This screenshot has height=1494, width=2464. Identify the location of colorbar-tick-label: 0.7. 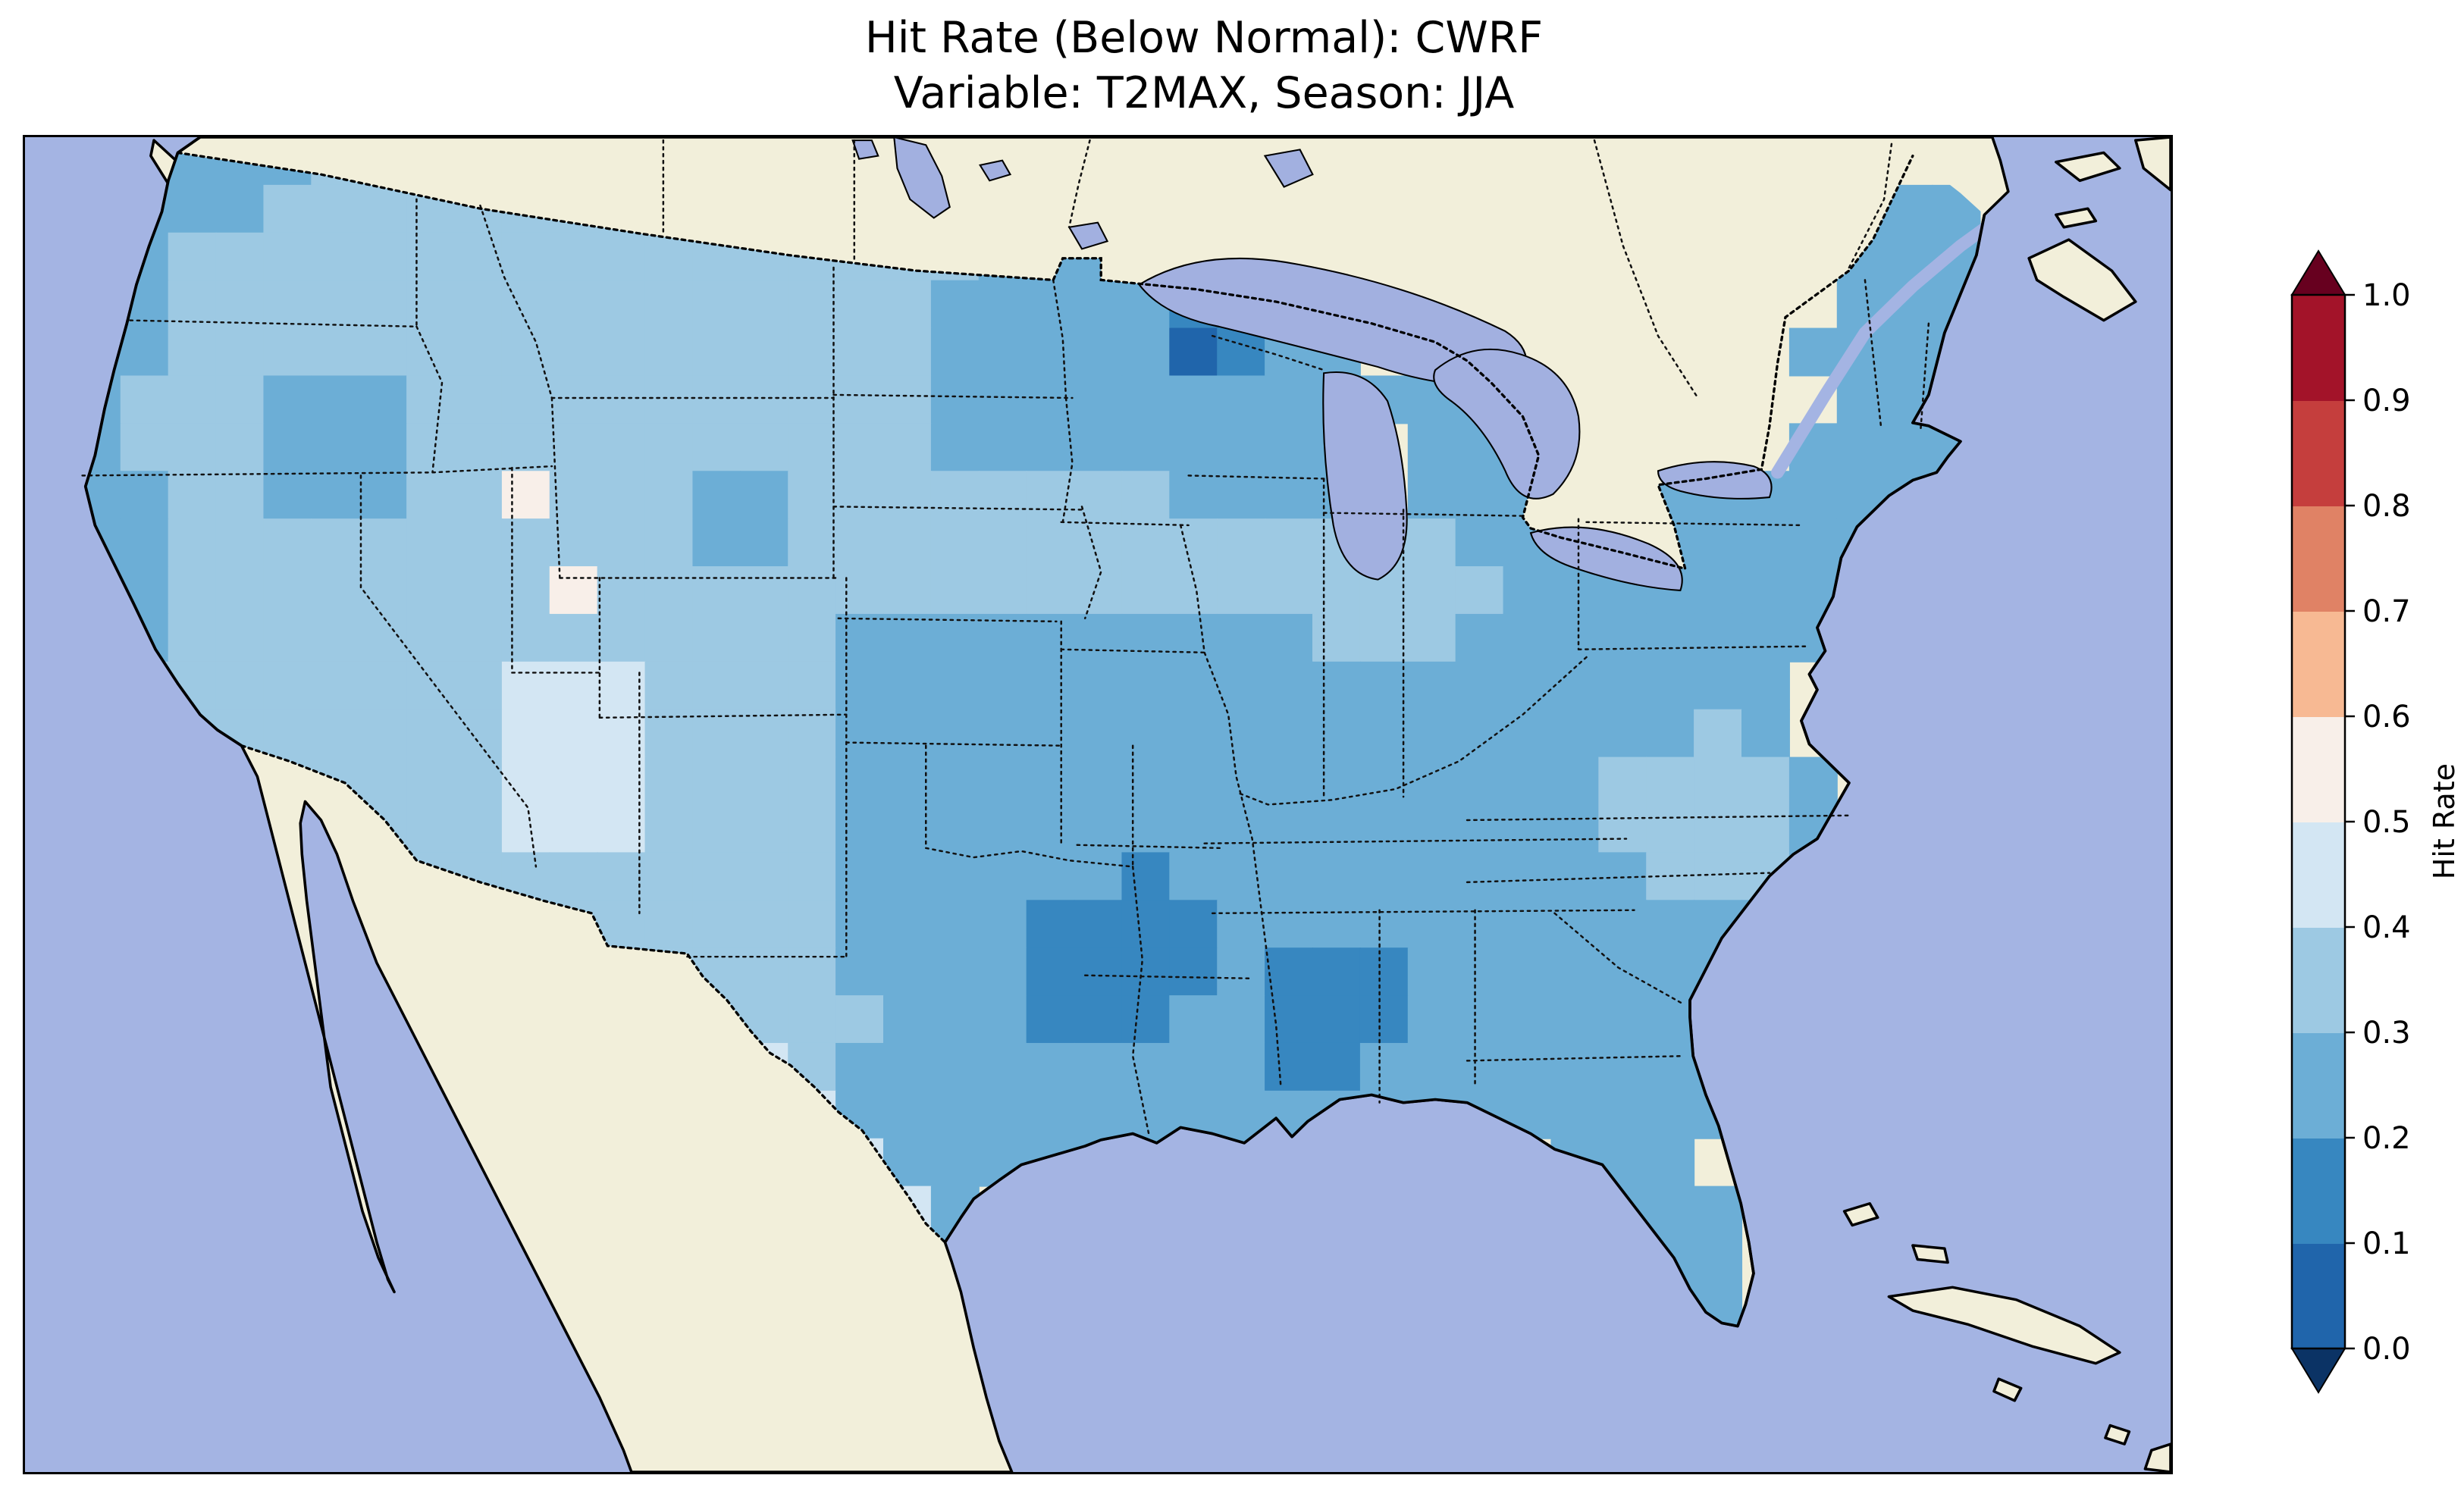
(2387, 611).